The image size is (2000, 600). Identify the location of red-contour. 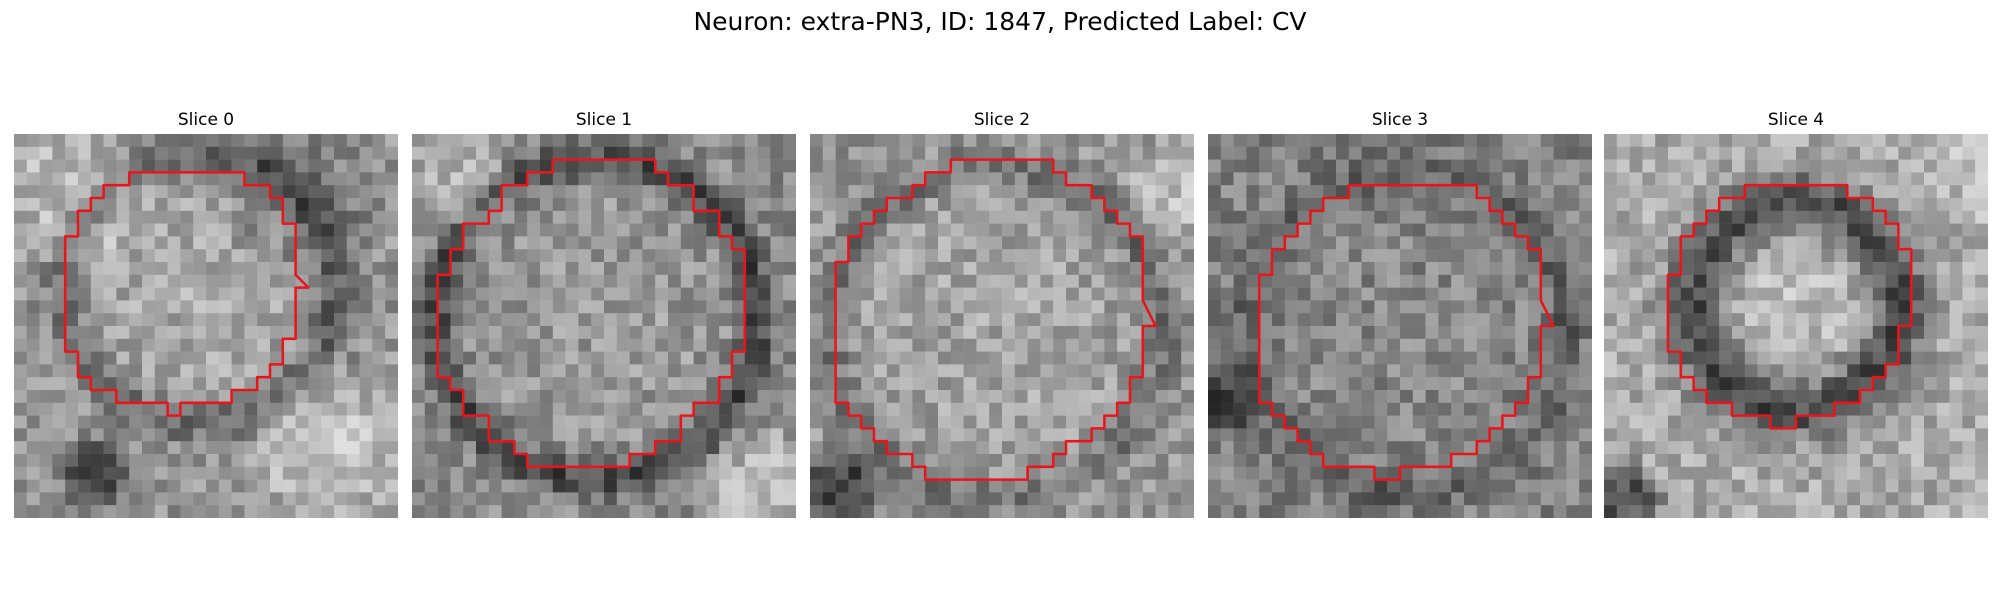
(1789, 306).